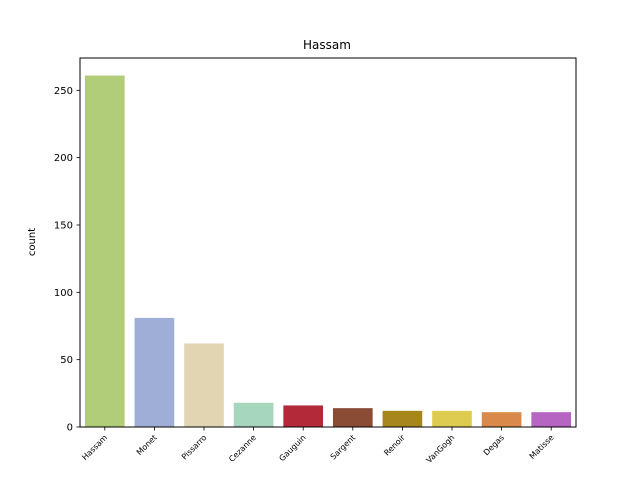 The width and height of the screenshot is (640, 480). I want to click on bar-matisse, so click(551, 419).